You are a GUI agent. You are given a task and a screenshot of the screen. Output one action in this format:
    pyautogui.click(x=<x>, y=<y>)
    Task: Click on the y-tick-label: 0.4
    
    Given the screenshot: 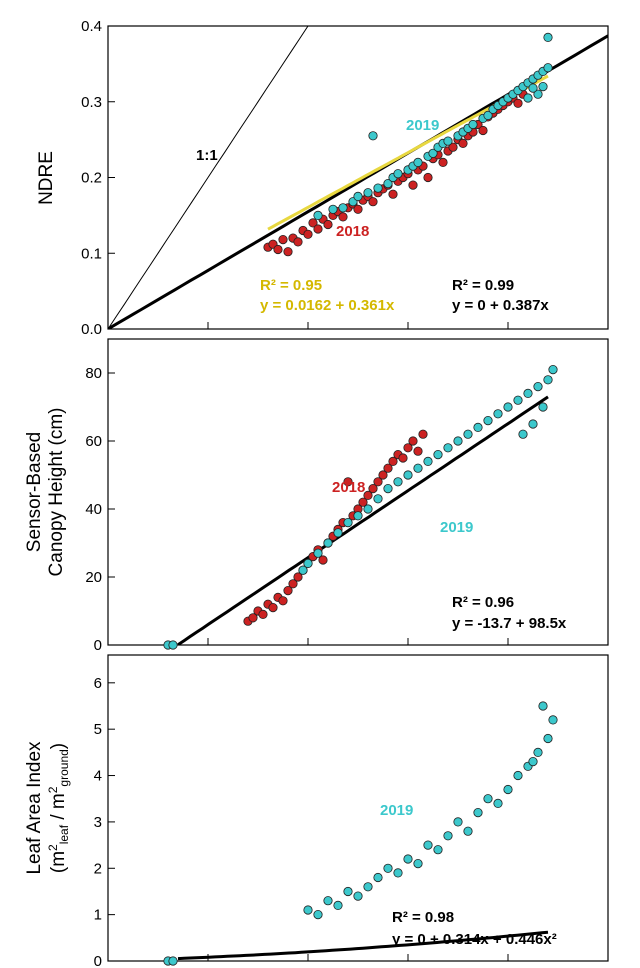 What is the action you would take?
    pyautogui.click(x=91, y=26)
    